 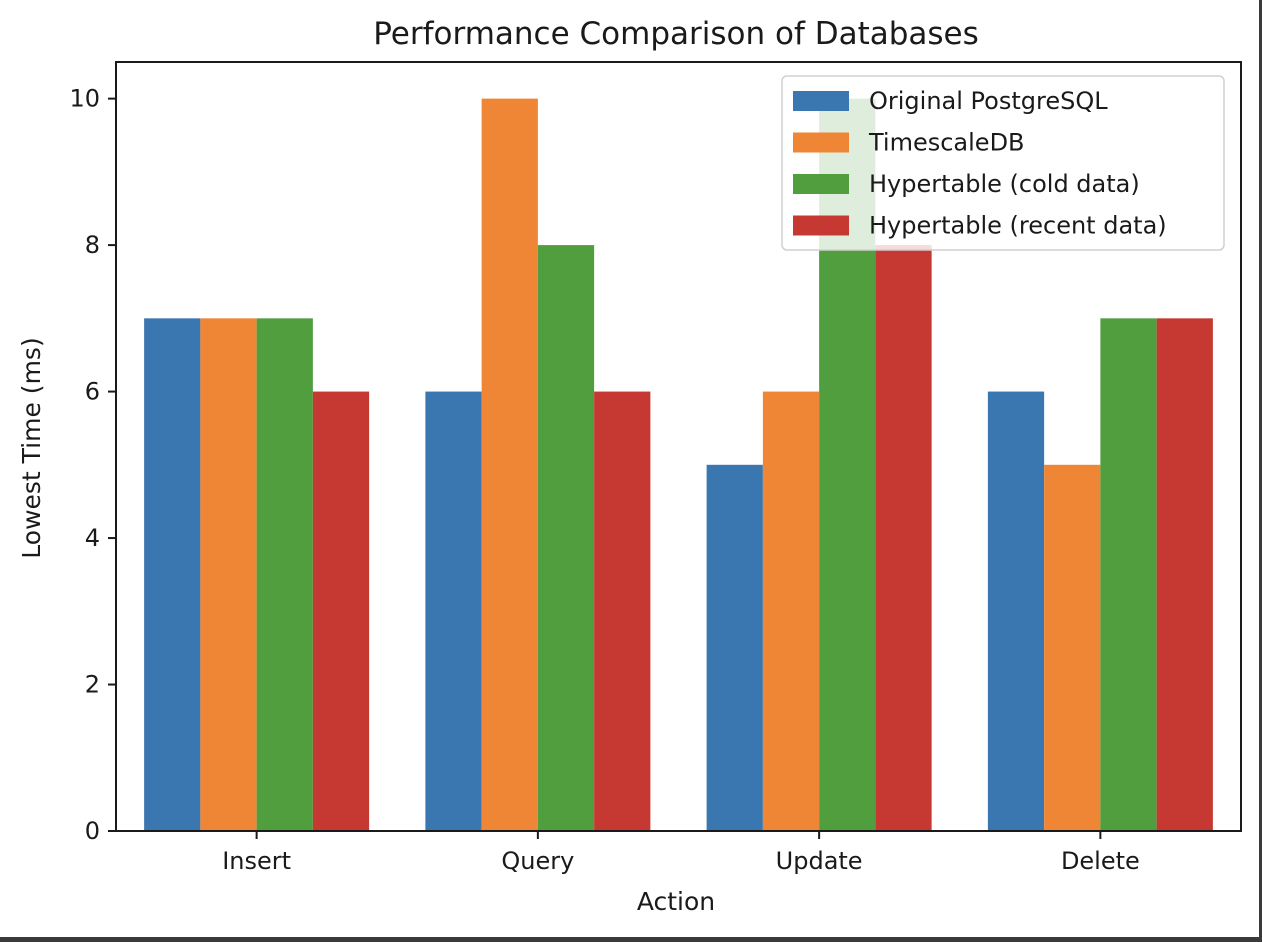 I want to click on y-axis-label: Lowest Time (ms), so click(x=31, y=447).